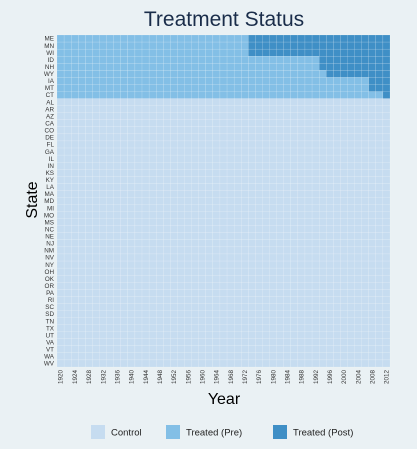 The width and height of the screenshot is (417, 449). I want to click on heatmap-cell-TN-2012, so click(386, 321).